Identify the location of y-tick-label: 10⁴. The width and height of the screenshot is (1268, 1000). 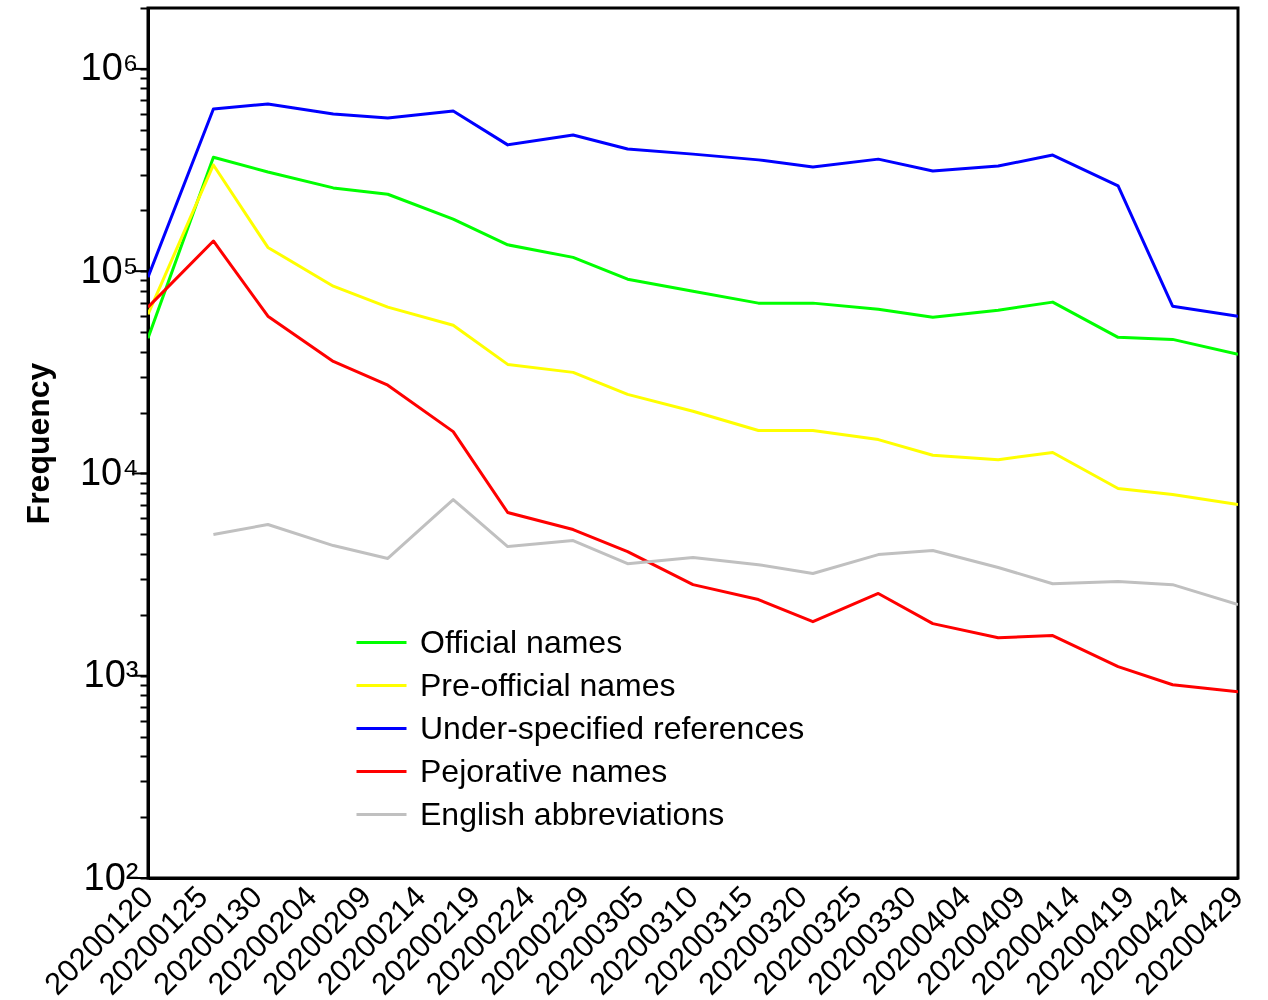
(109, 471).